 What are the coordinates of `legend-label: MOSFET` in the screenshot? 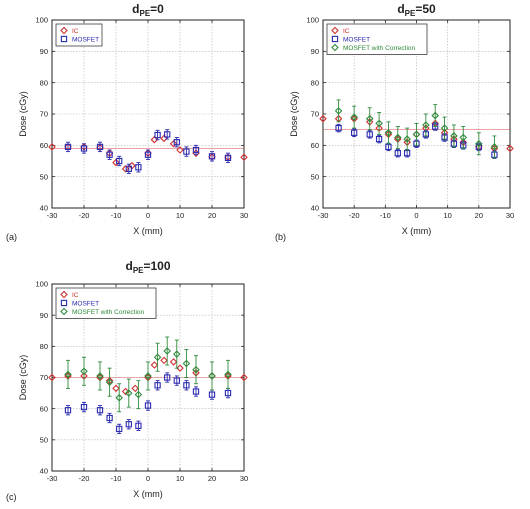 It's located at (356, 39).